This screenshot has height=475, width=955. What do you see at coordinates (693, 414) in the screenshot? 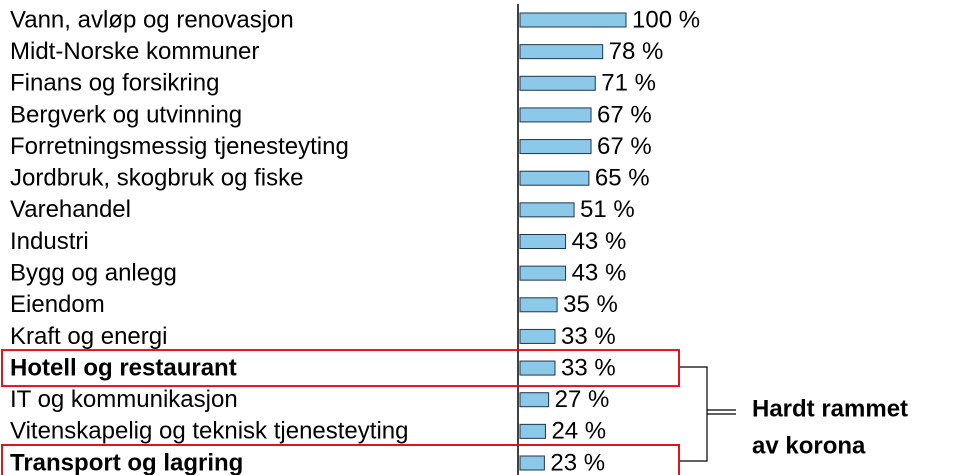
I see `bracket` at bounding box center [693, 414].